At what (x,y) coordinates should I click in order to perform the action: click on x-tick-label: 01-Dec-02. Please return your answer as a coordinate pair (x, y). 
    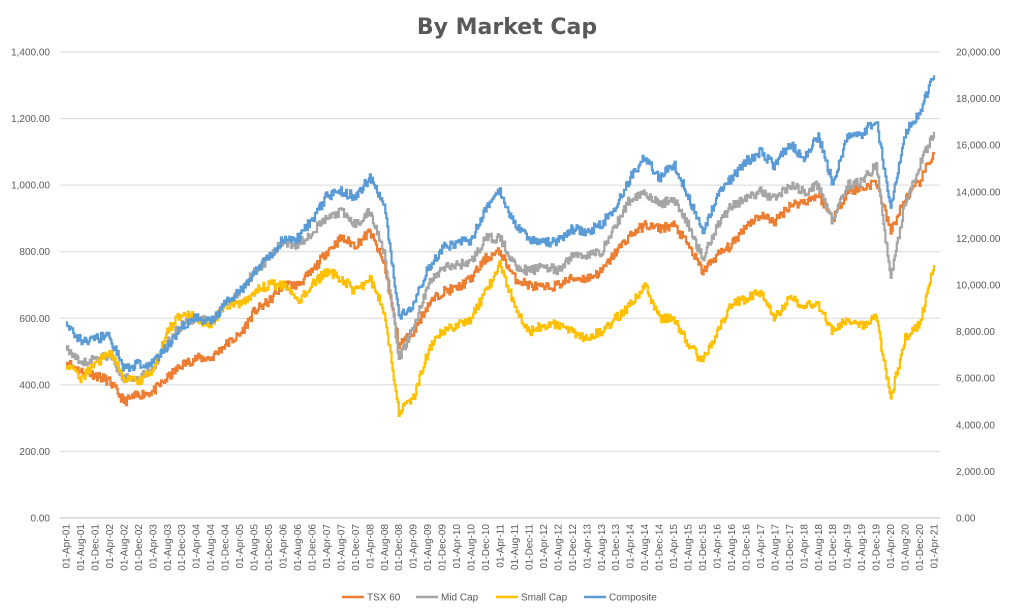
    Looking at the image, I should click on (139, 547).